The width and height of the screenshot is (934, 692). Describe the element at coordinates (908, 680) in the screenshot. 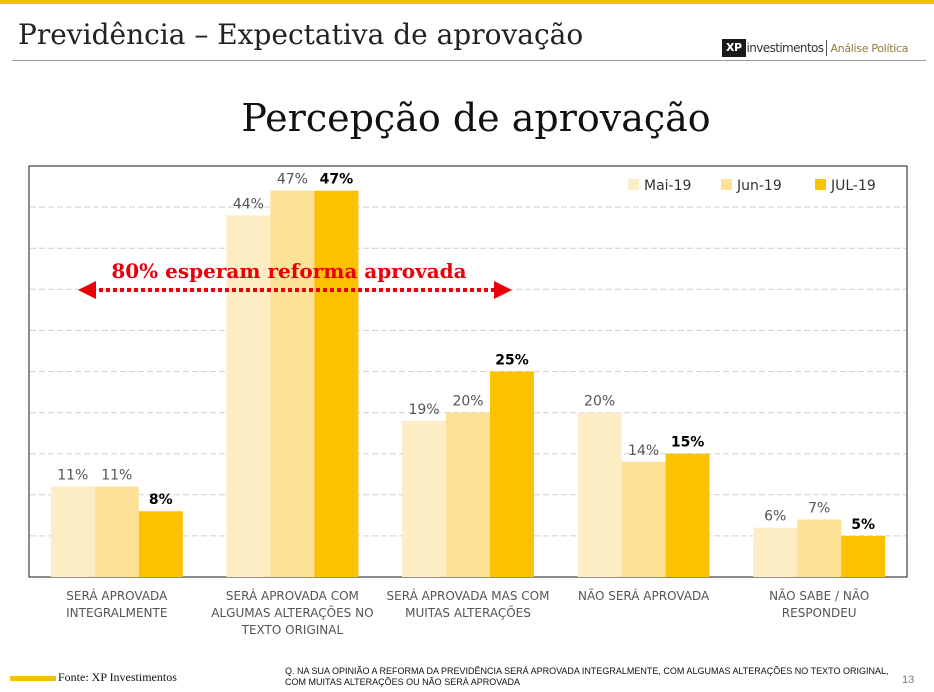

I see `page-number: 13` at that location.